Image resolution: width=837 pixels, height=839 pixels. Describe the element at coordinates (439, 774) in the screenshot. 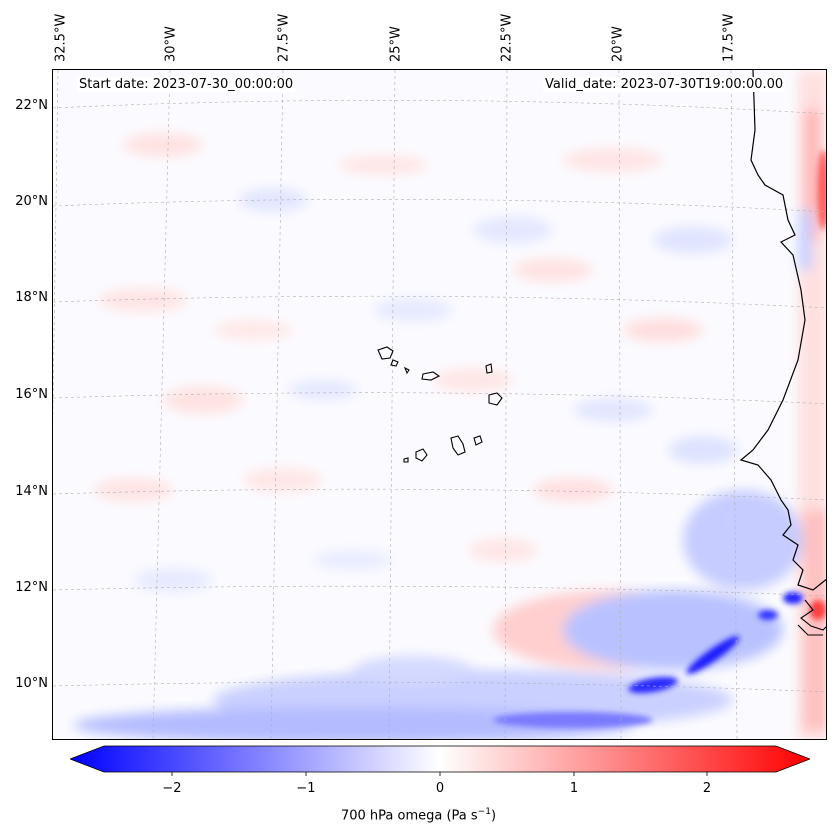

I see `colorbar-ticks` at that location.